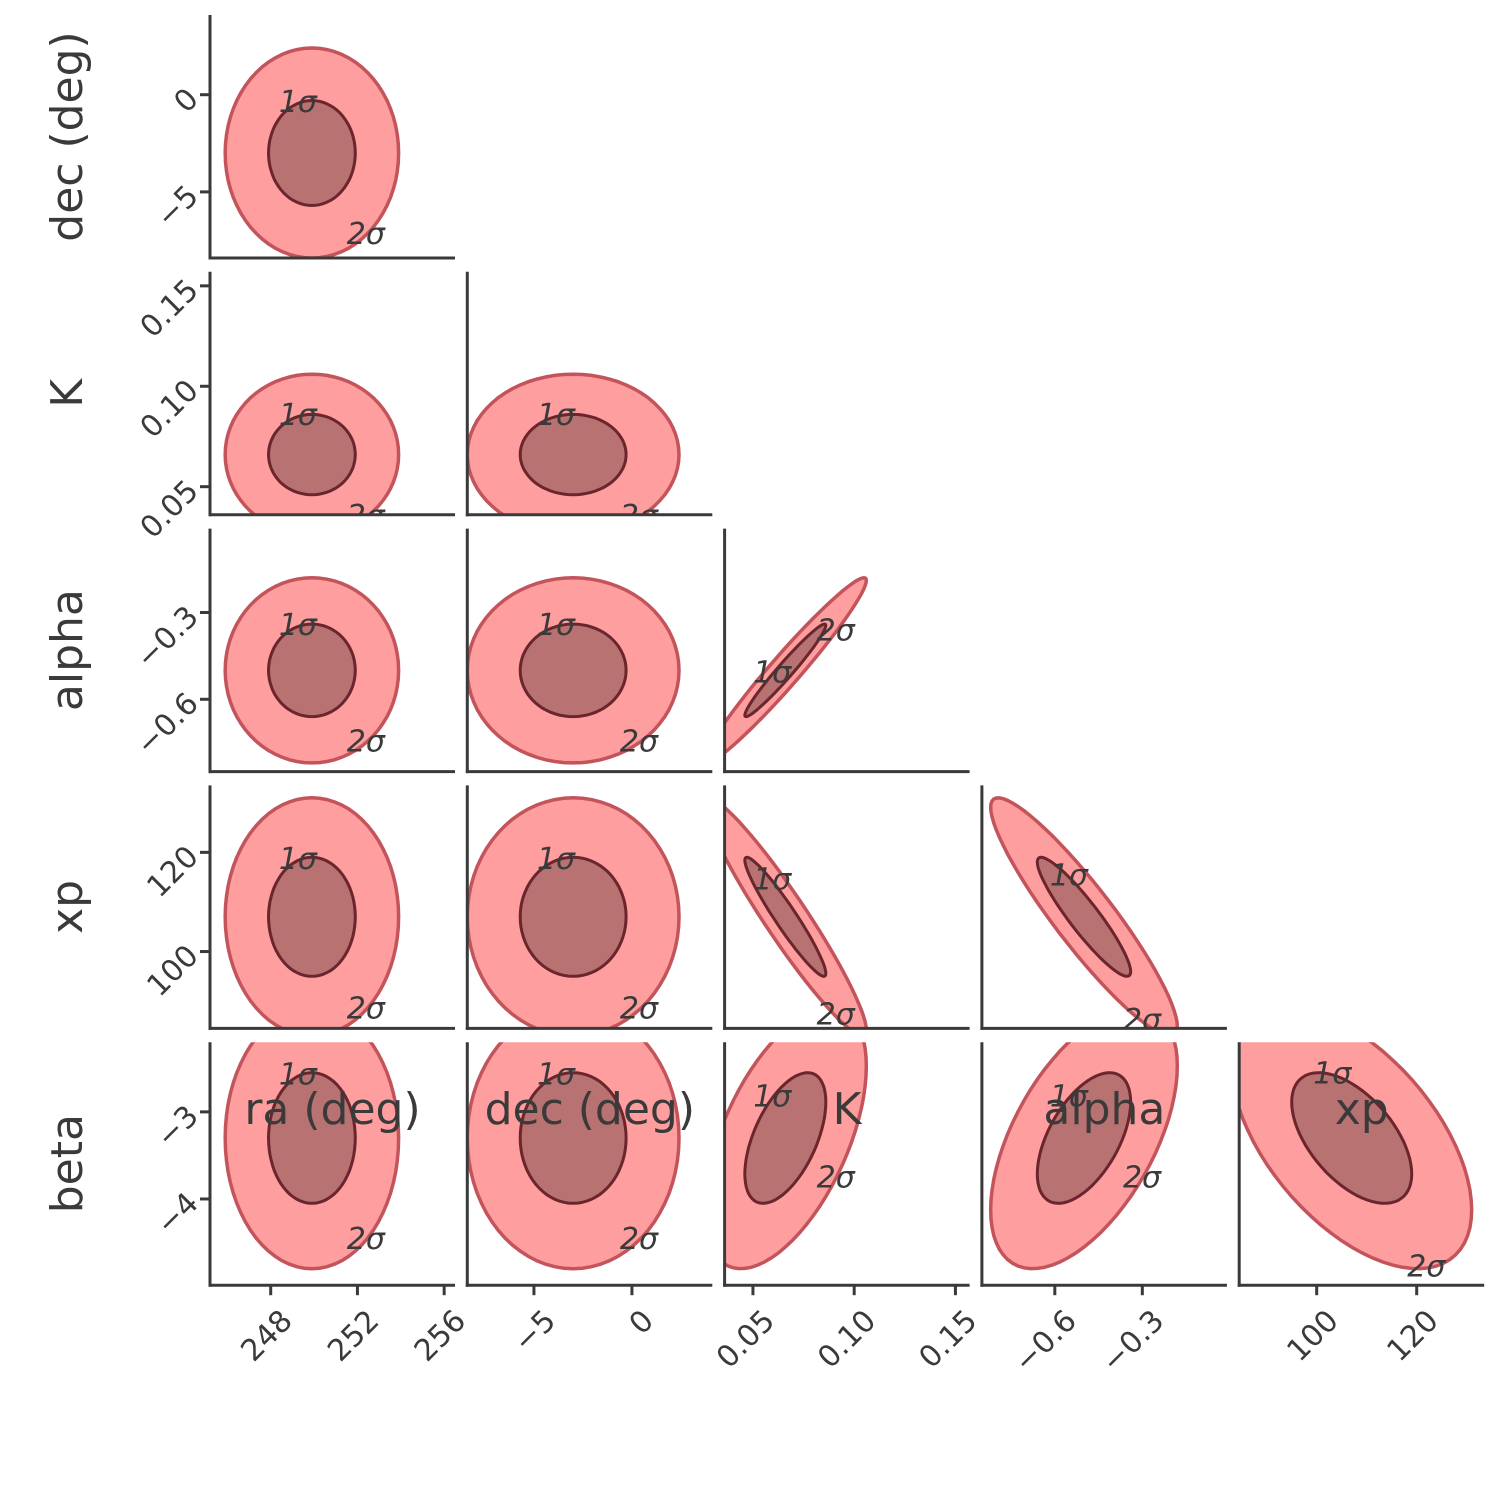 The width and height of the screenshot is (1500, 1500). I want to click on y-tick-label: −0.3, so click(167, 637).